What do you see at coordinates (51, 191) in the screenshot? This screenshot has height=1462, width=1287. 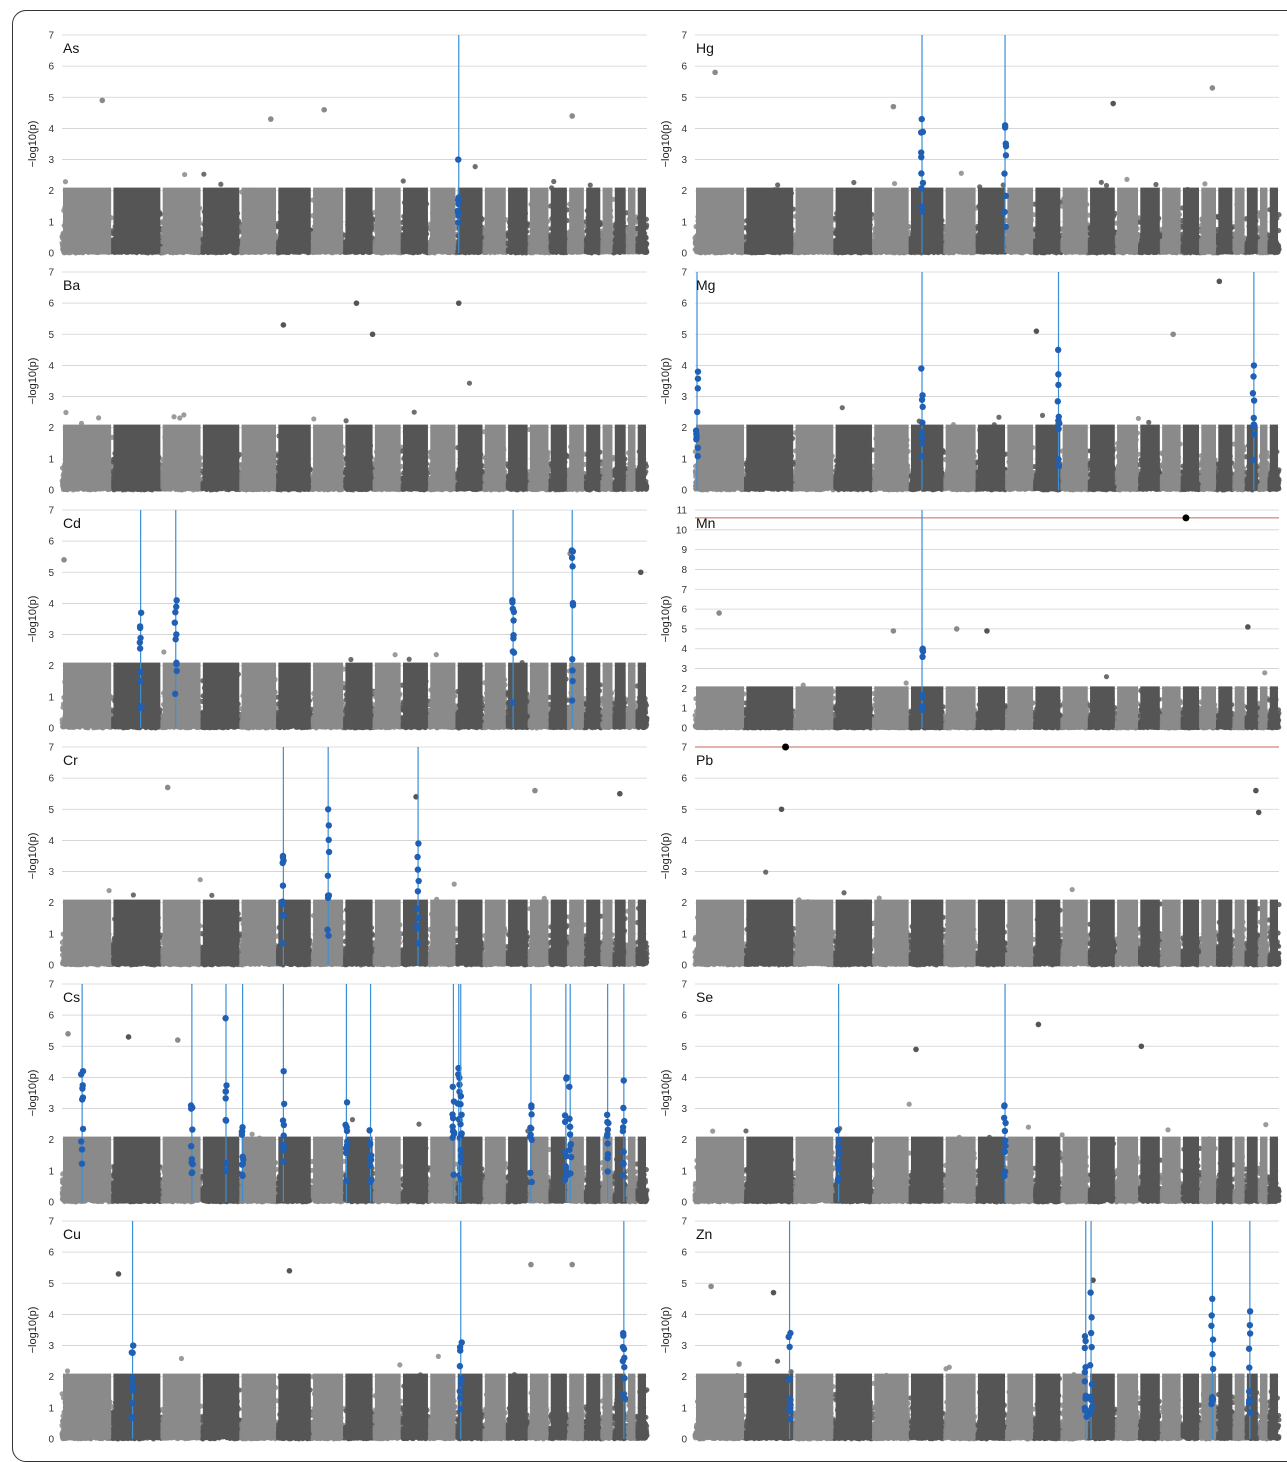 I see `y-tick-label: 2` at bounding box center [51, 191].